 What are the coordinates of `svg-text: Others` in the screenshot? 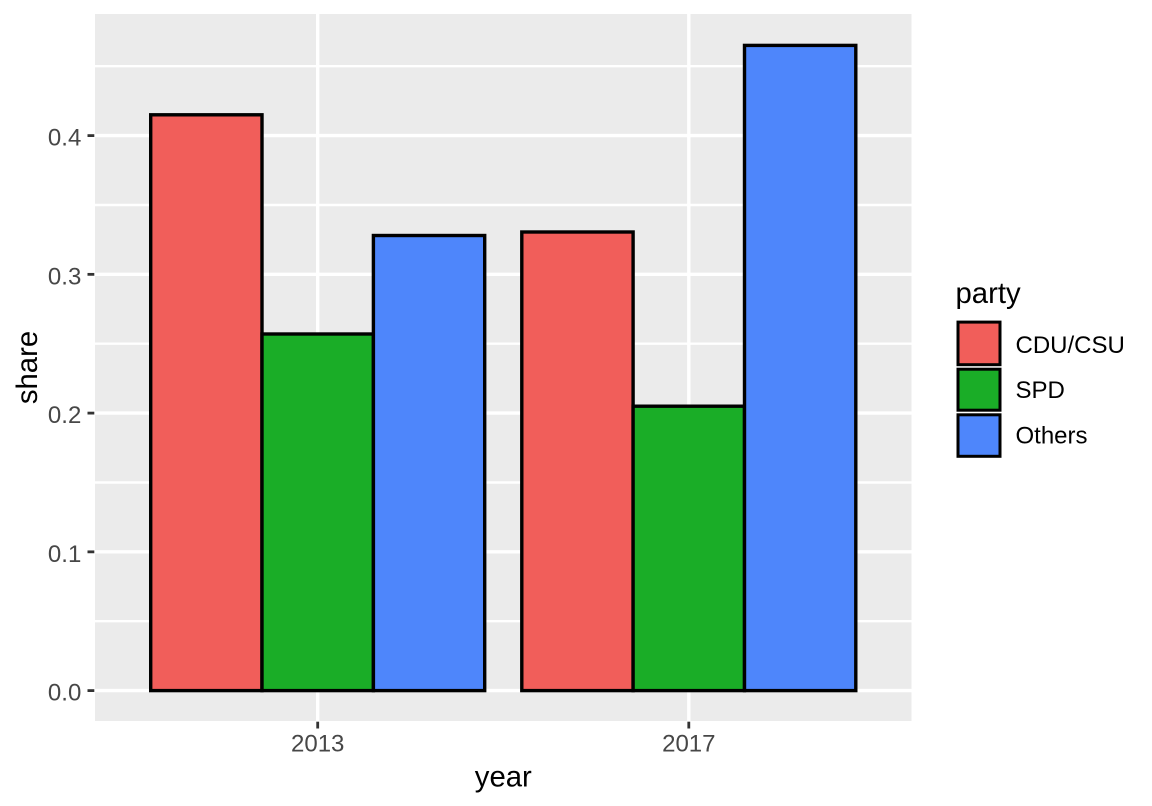 It's located at (1052, 435).